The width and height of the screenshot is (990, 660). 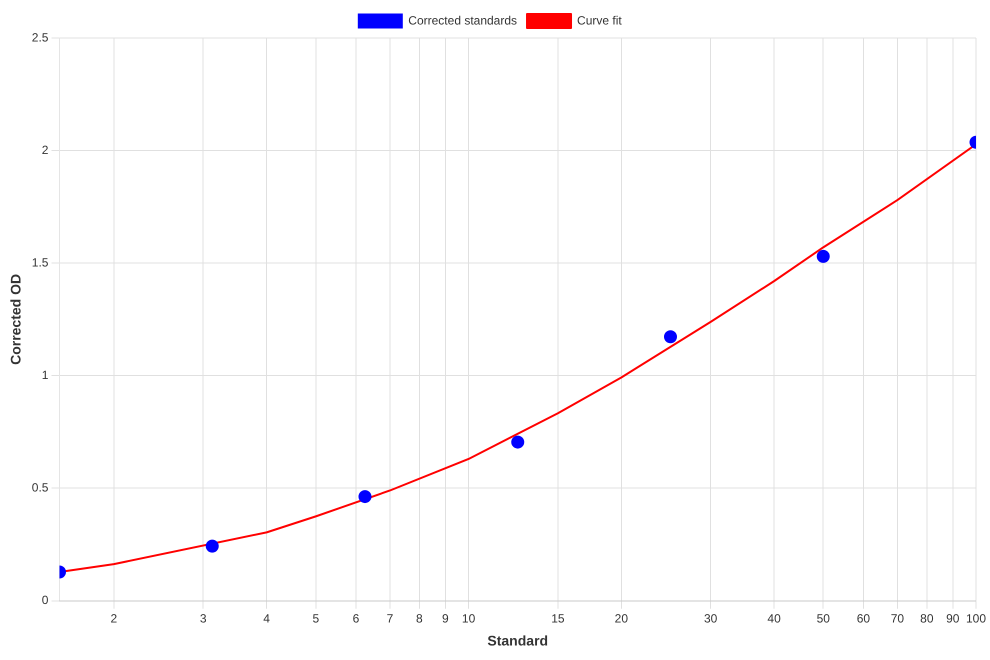 I want to click on y-tick-label: 1.5, so click(x=40, y=262).